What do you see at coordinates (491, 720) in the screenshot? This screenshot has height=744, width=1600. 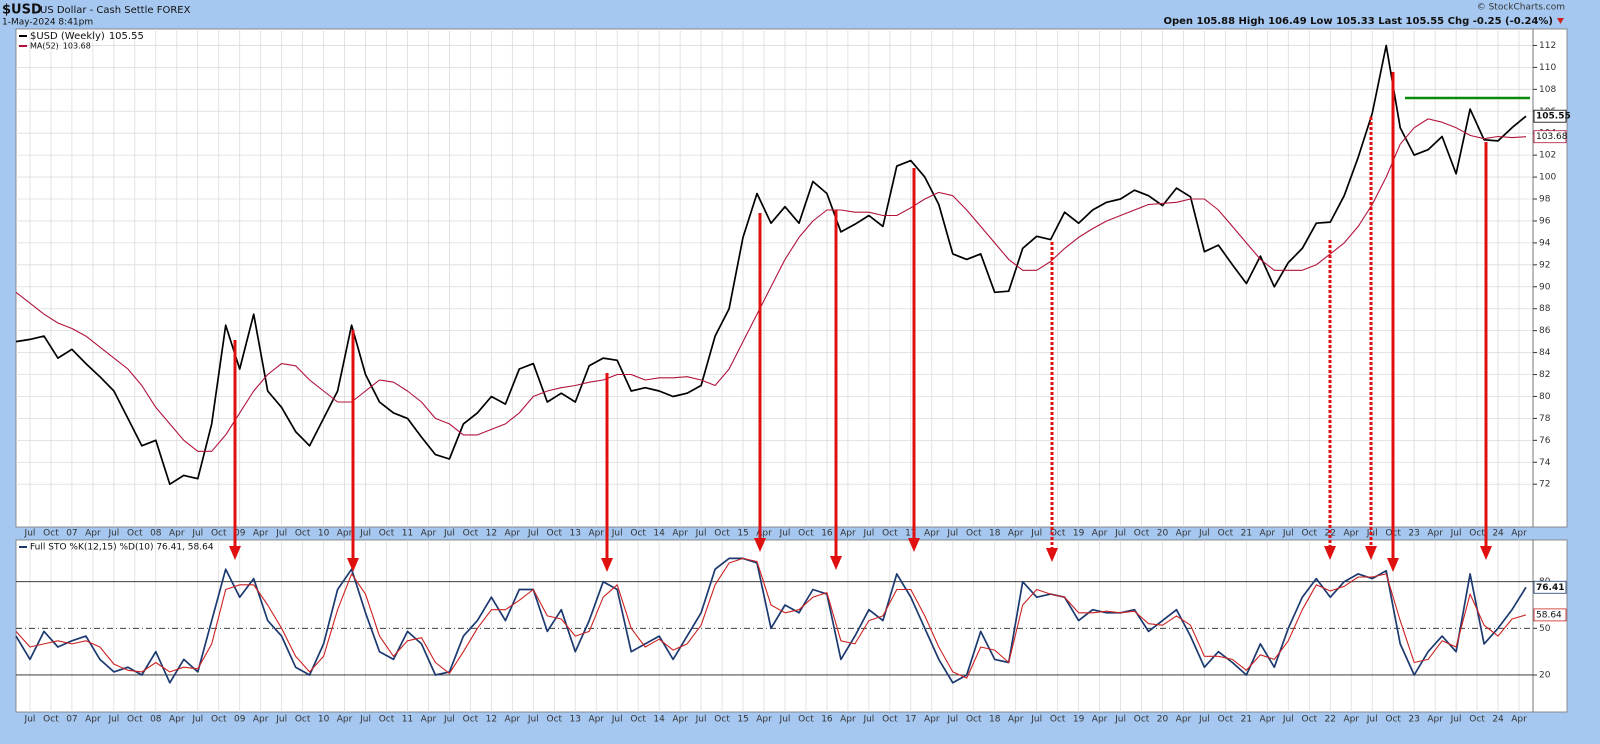 I see `x-tick-label: 12` at bounding box center [491, 720].